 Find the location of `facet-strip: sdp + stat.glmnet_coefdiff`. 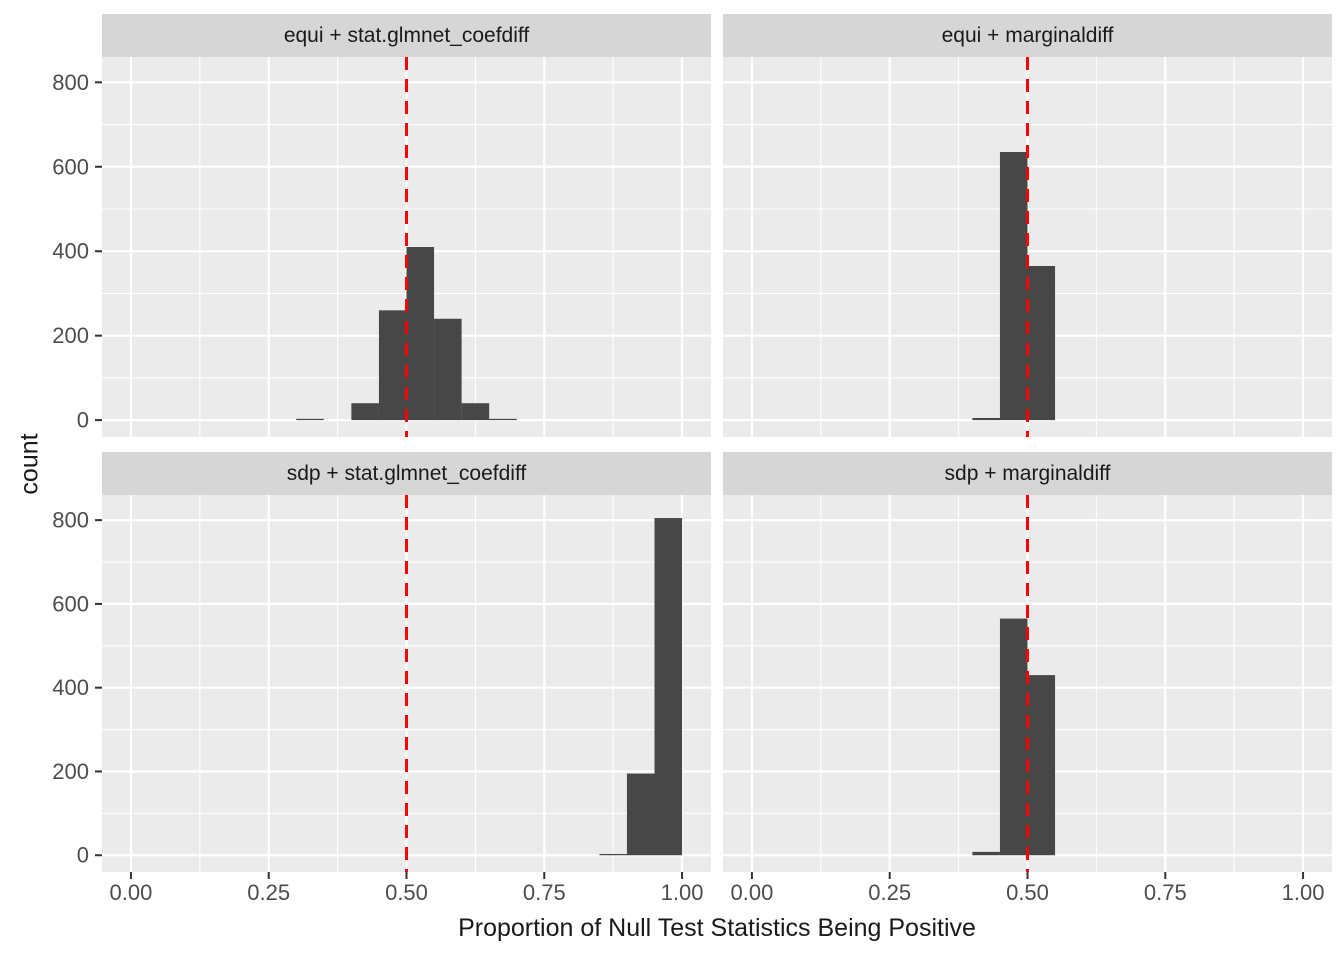

facet-strip: sdp + stat.glmnet_coefdiff is located at coordinates (406, 473).